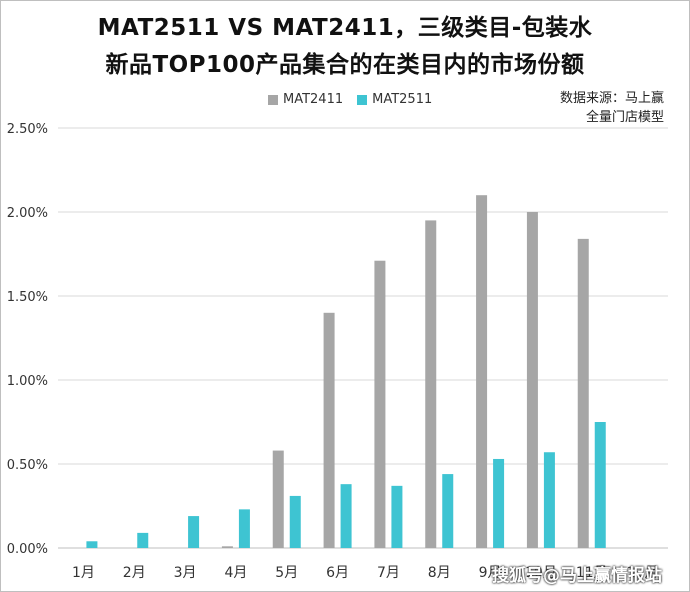 This screenshot has width=690, height=592. What do you see at coordinates (273, 99) in the screenshot?
I see `legend-swatch-mat2411` at bounding box center [273, 99].